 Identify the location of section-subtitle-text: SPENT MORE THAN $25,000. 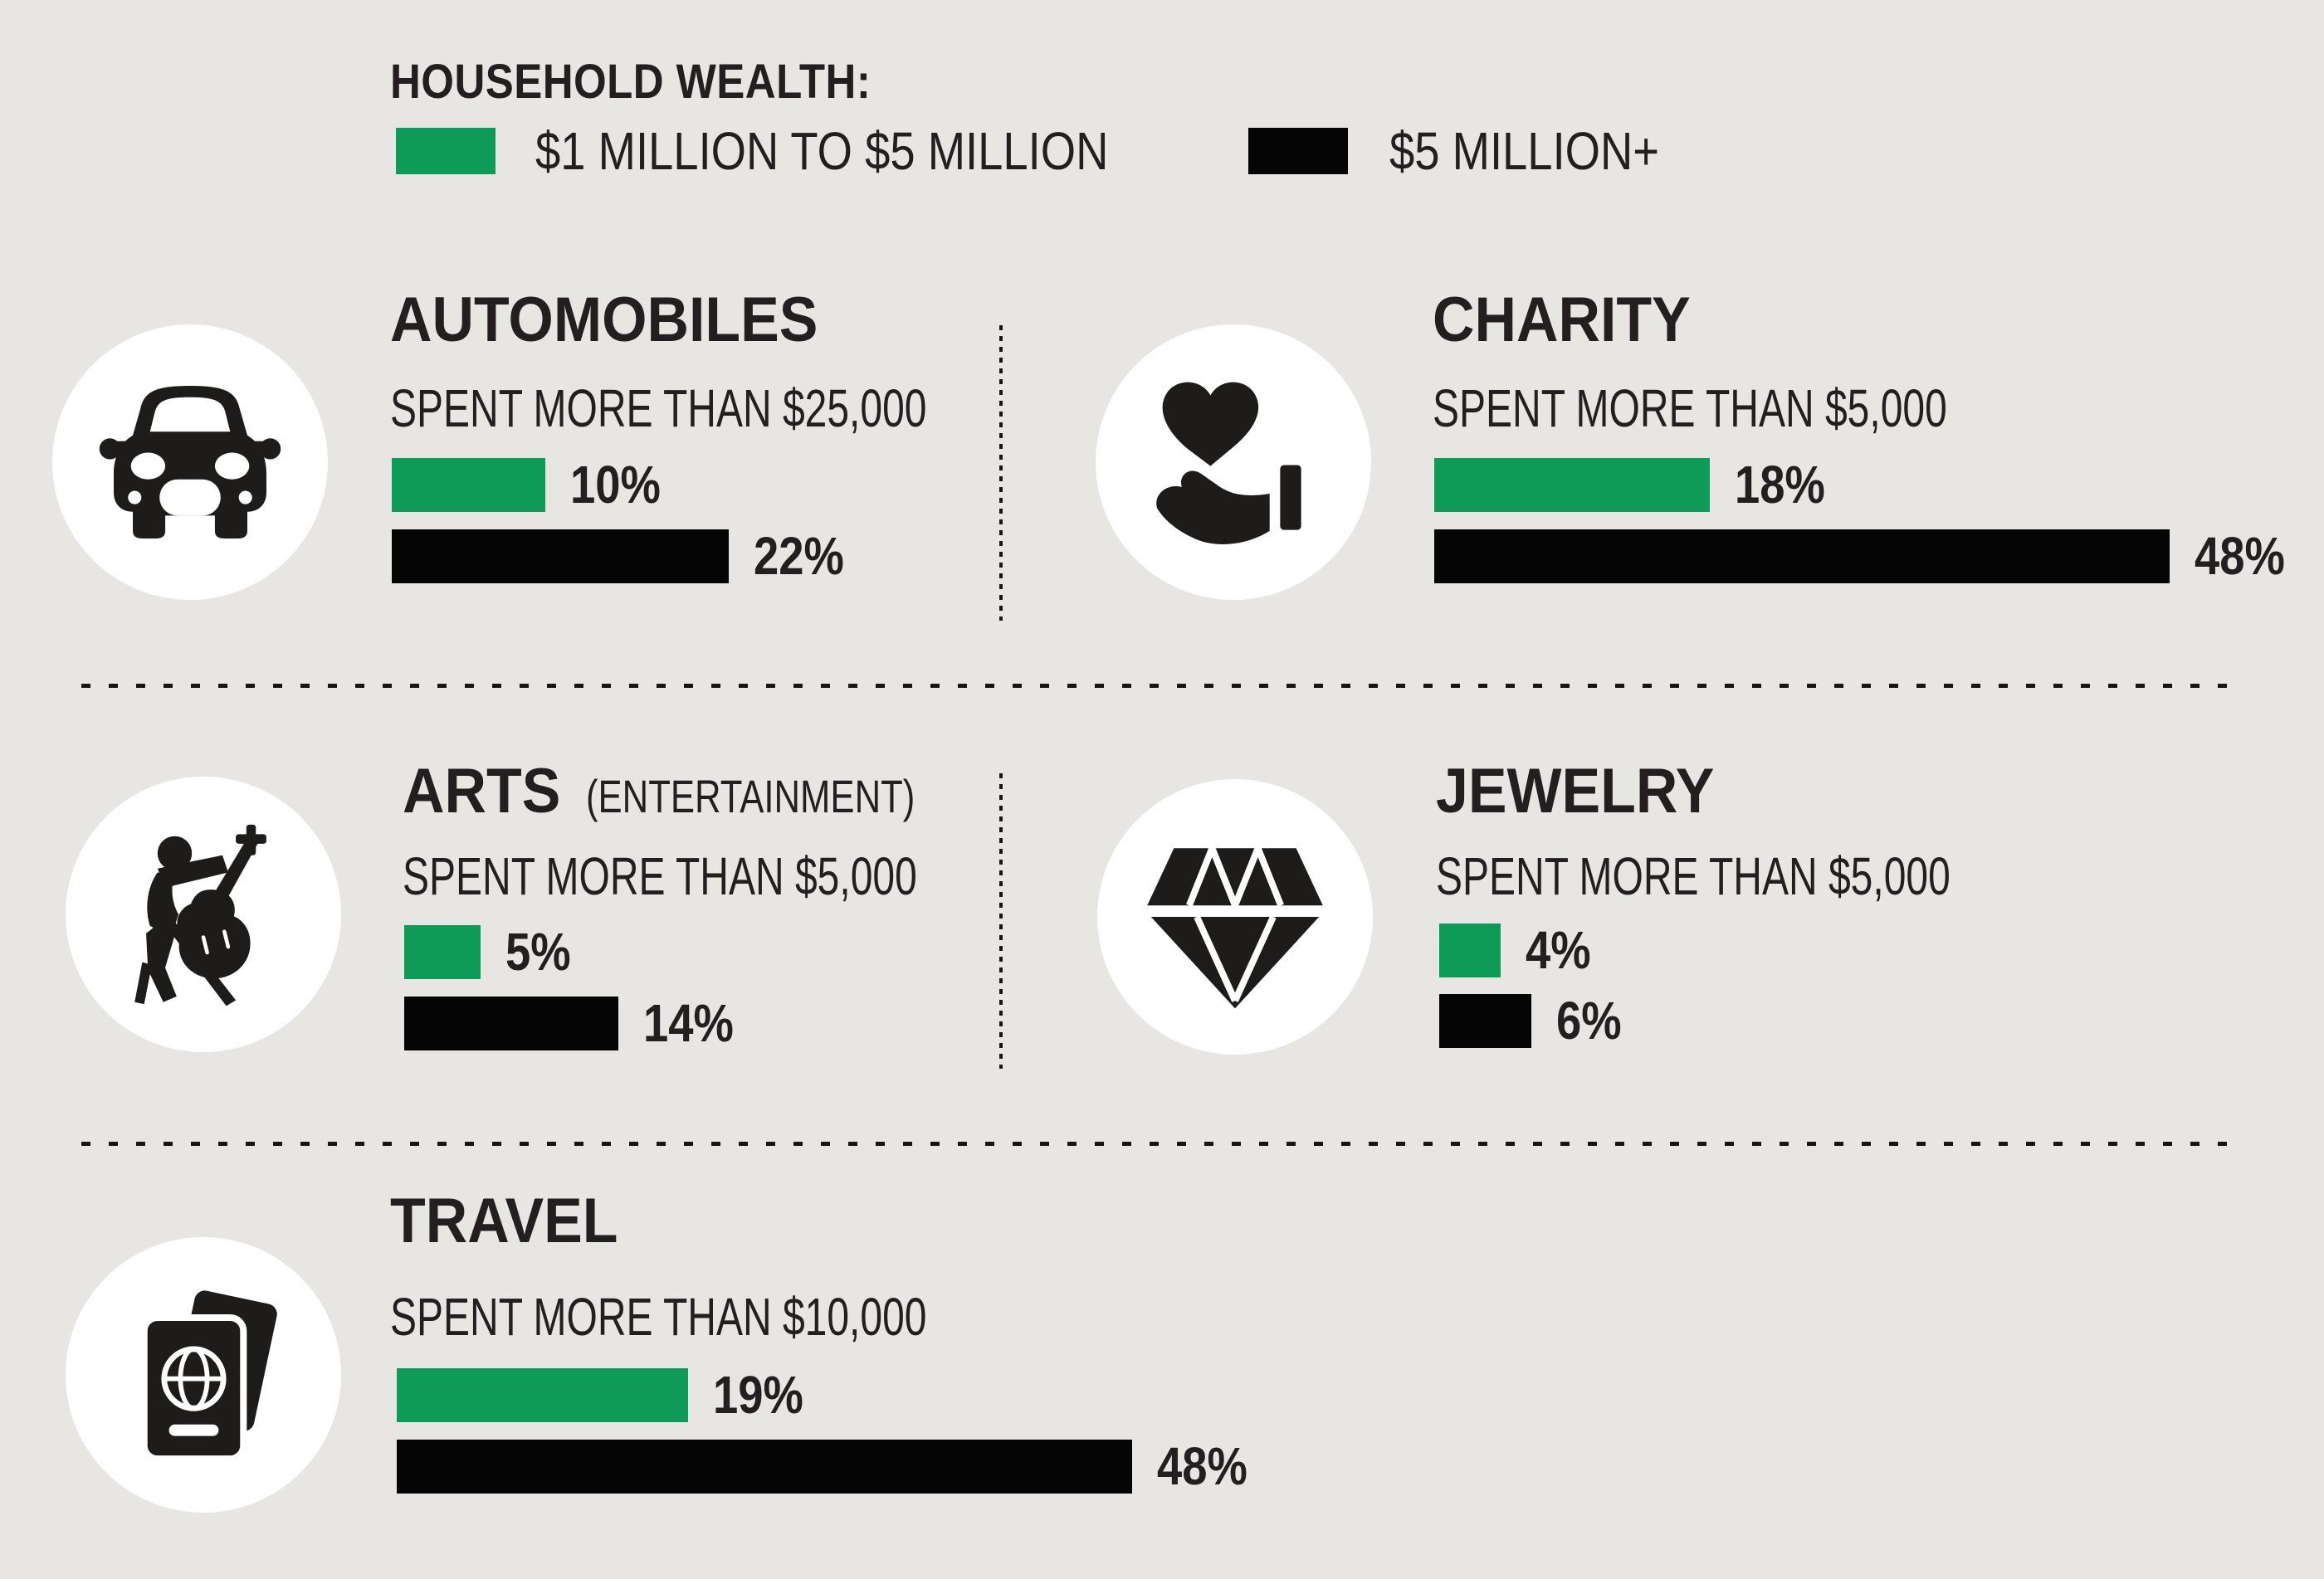
(658, 408).